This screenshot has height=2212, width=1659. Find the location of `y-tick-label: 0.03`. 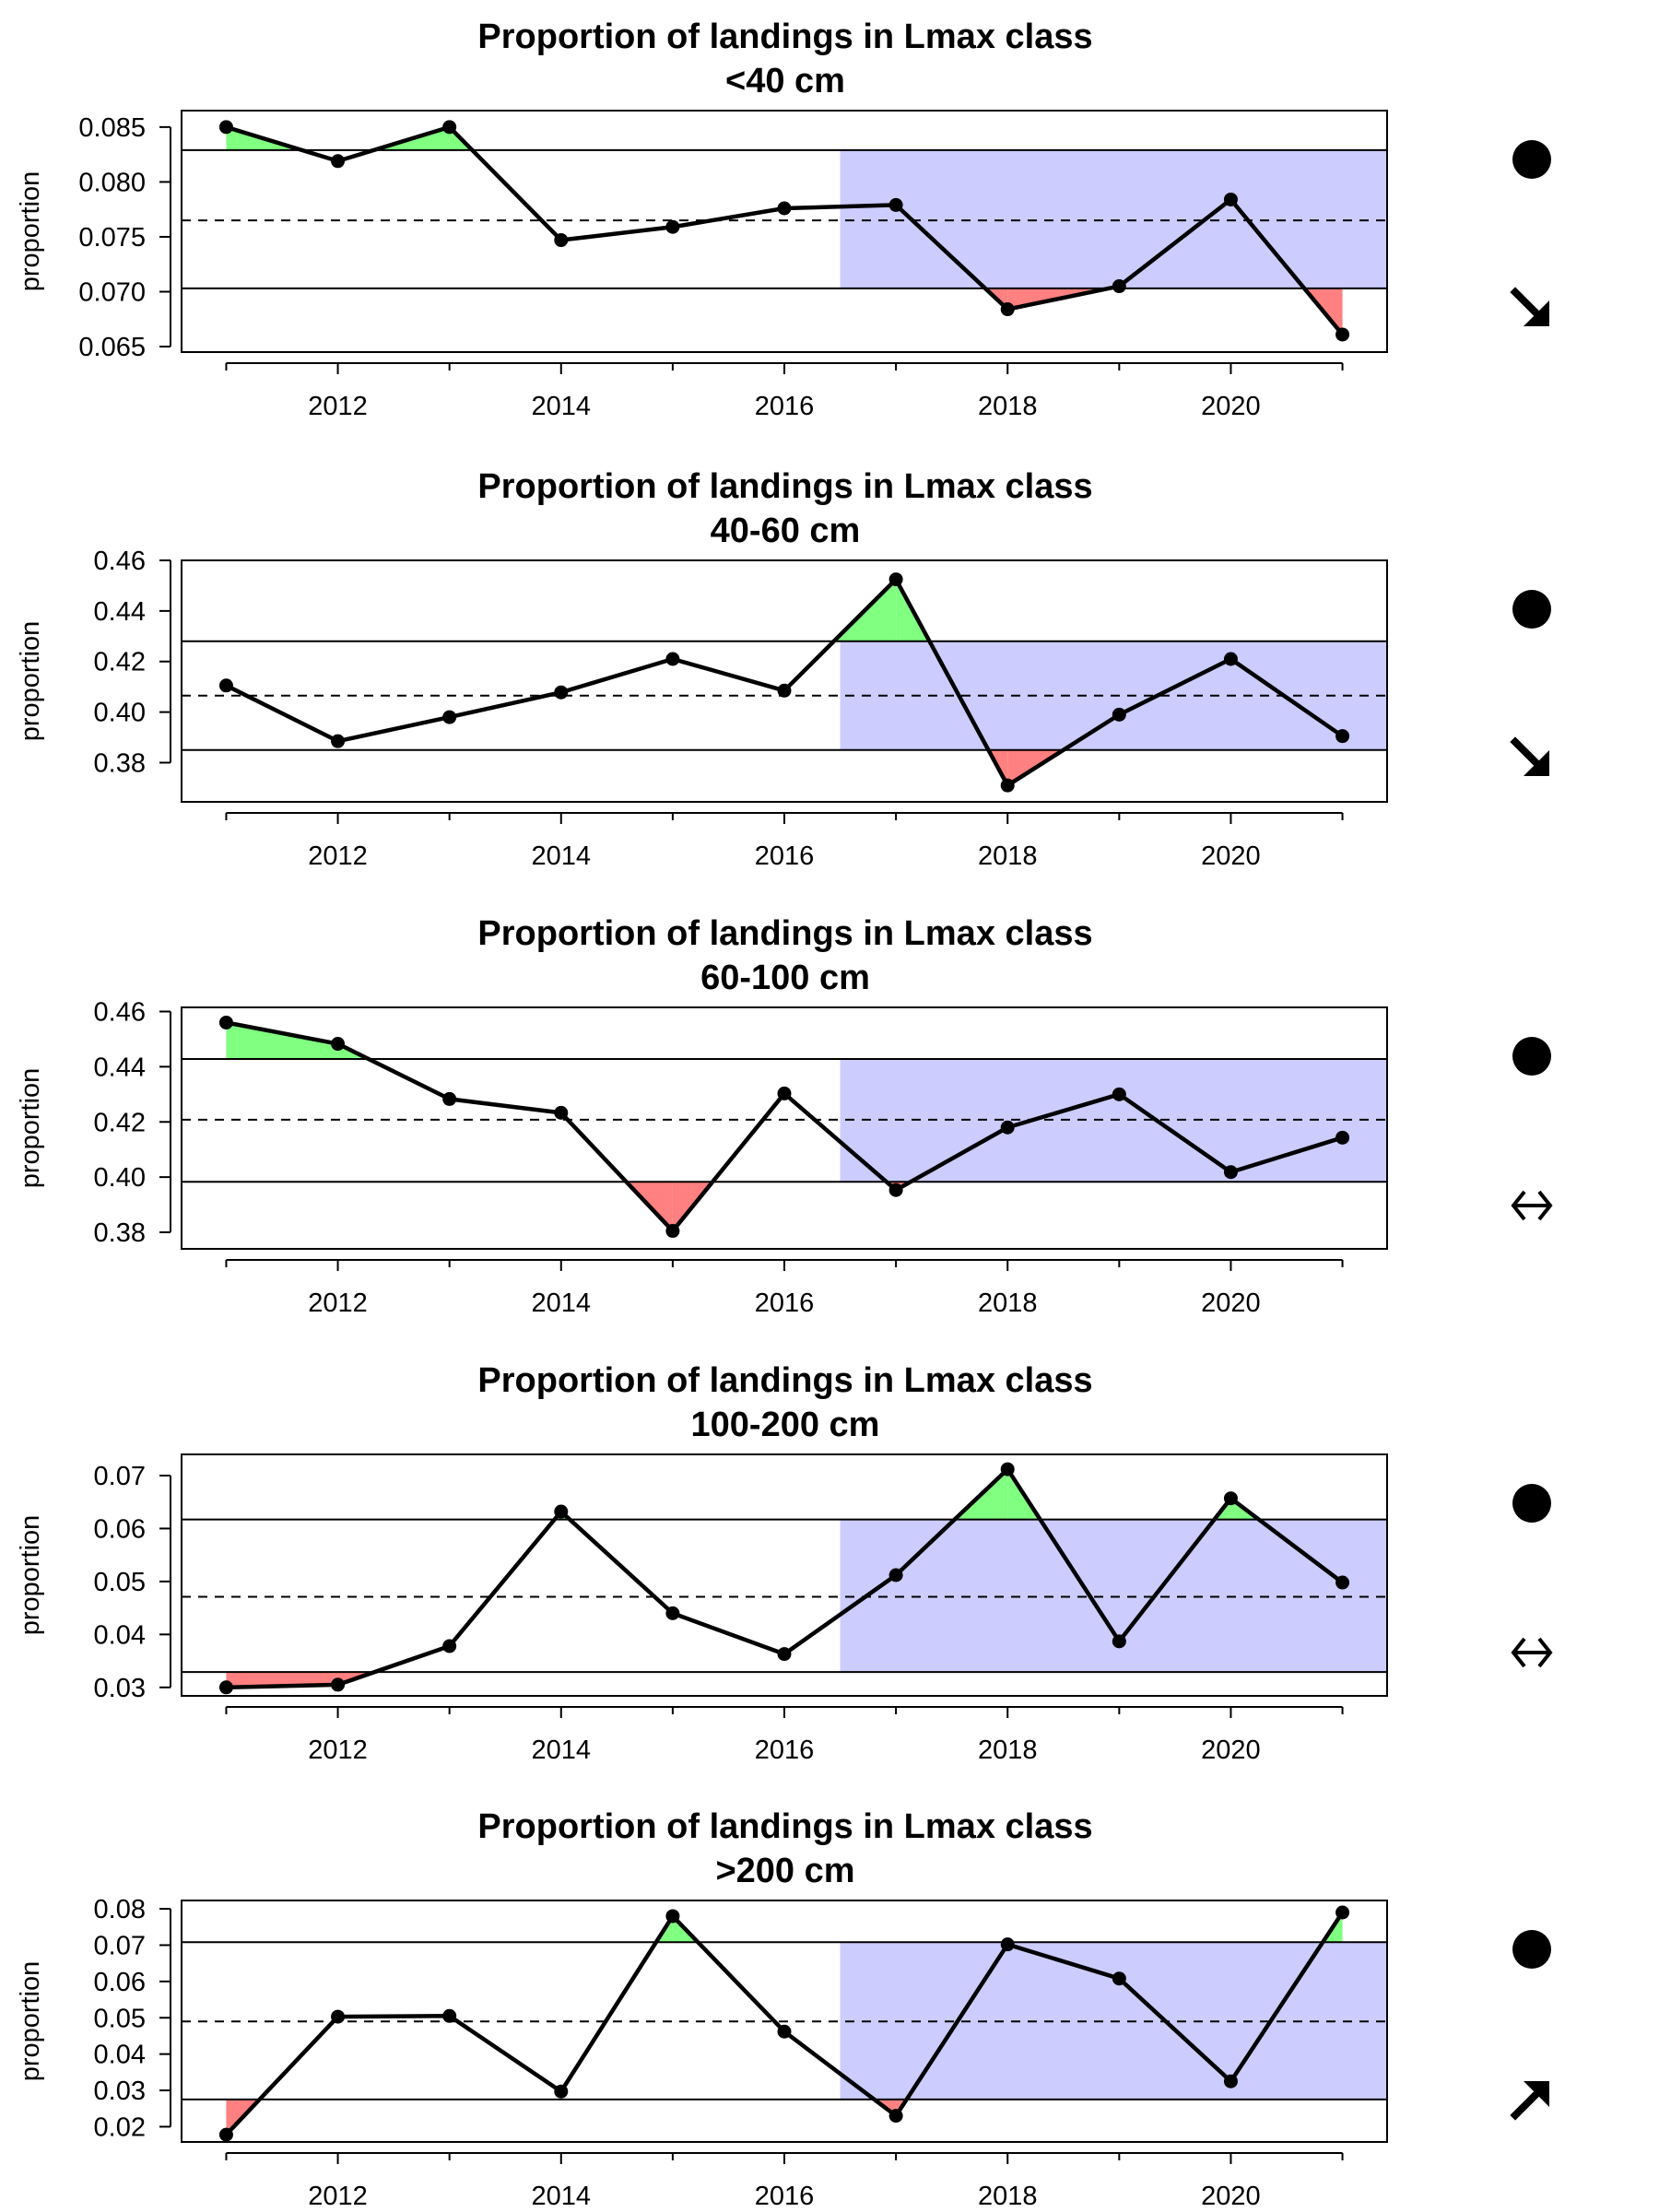

y-tick-label: 0.03 is located at coordinates (120, 2091).